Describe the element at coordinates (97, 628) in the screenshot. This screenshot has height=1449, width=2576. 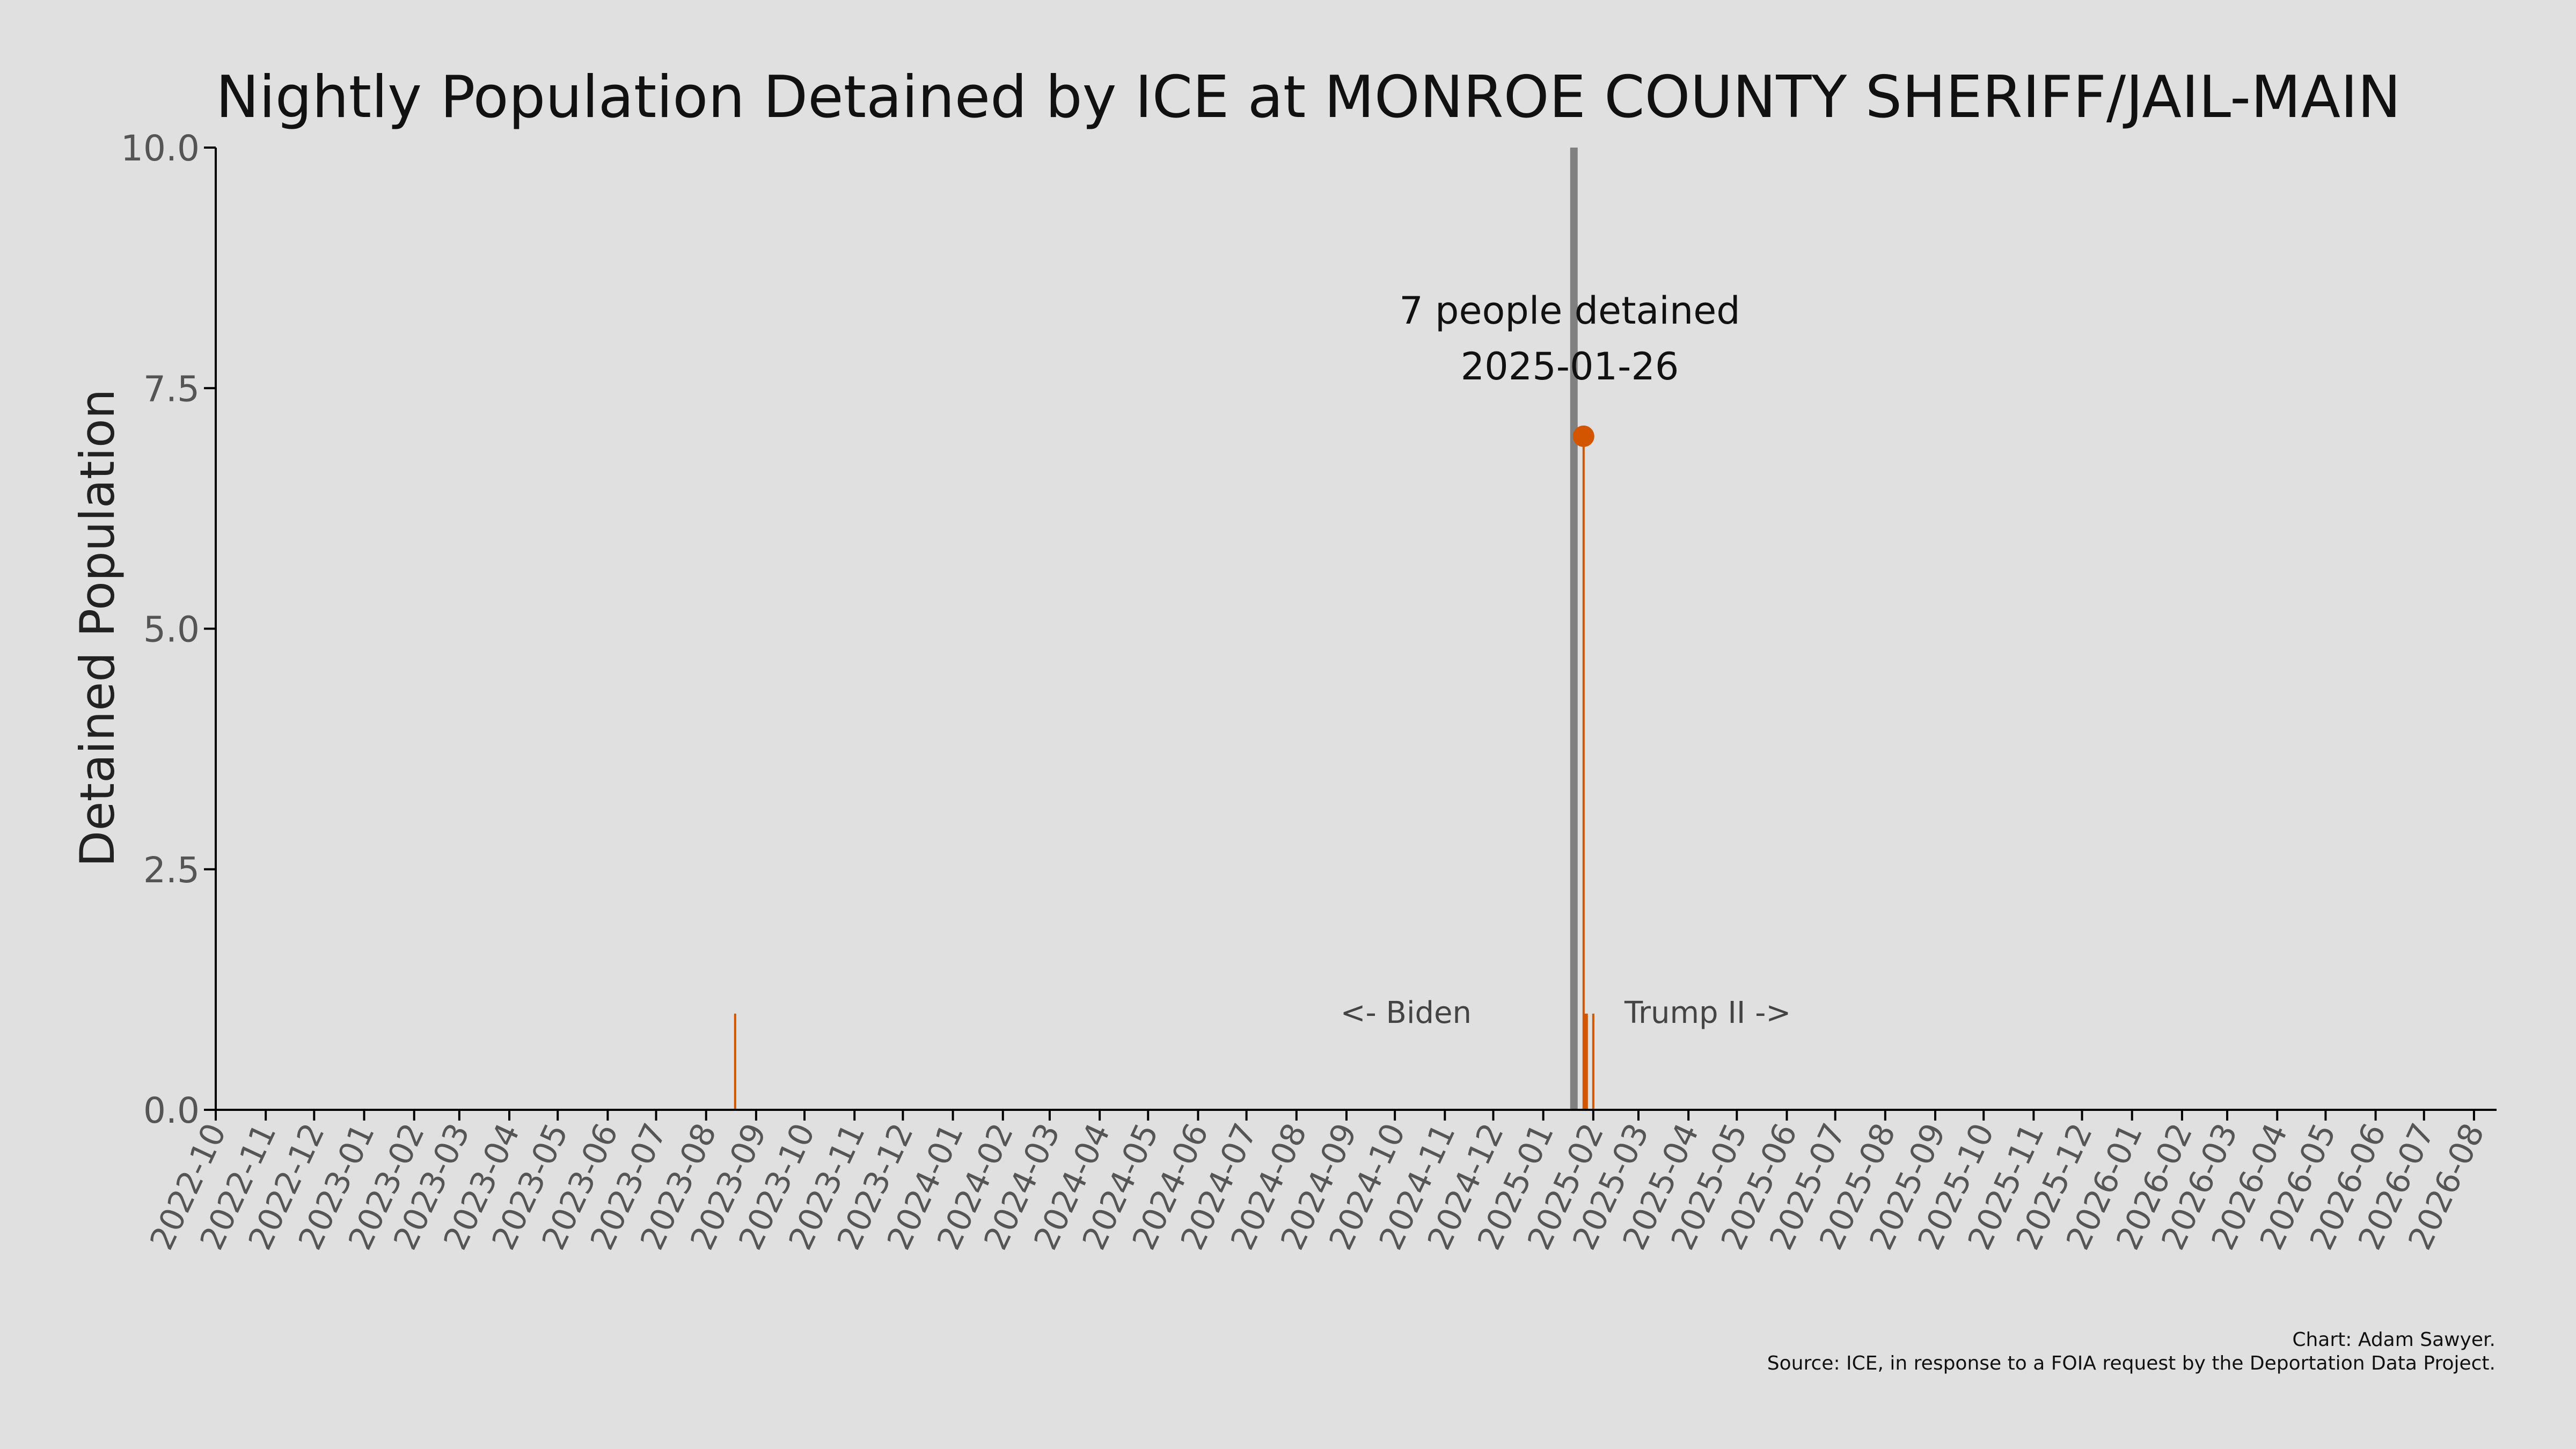
I see `y-axis-label: Detained Population` at that location.